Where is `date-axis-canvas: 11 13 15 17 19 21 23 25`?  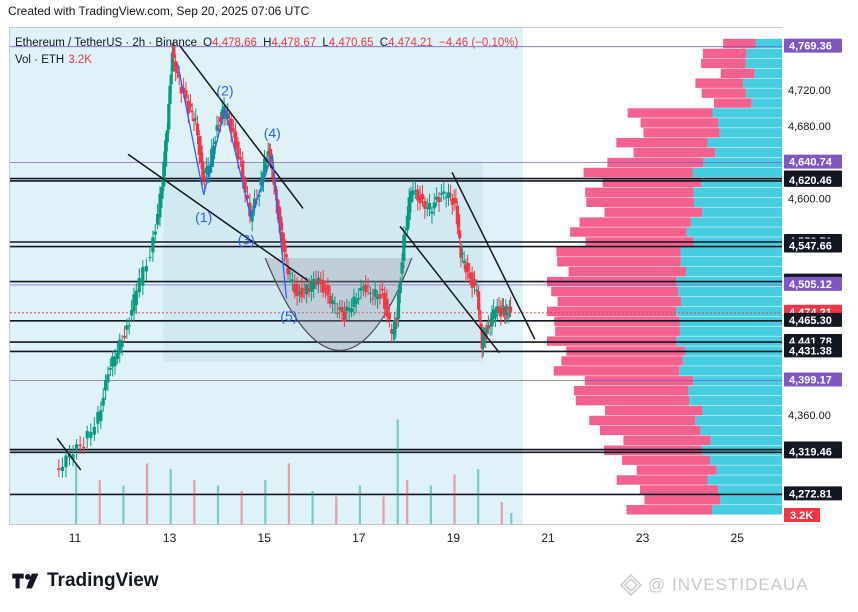
date-axis-canvas: 11 13 15 17 19 21 23 25 is located at coordinates (395, 537).